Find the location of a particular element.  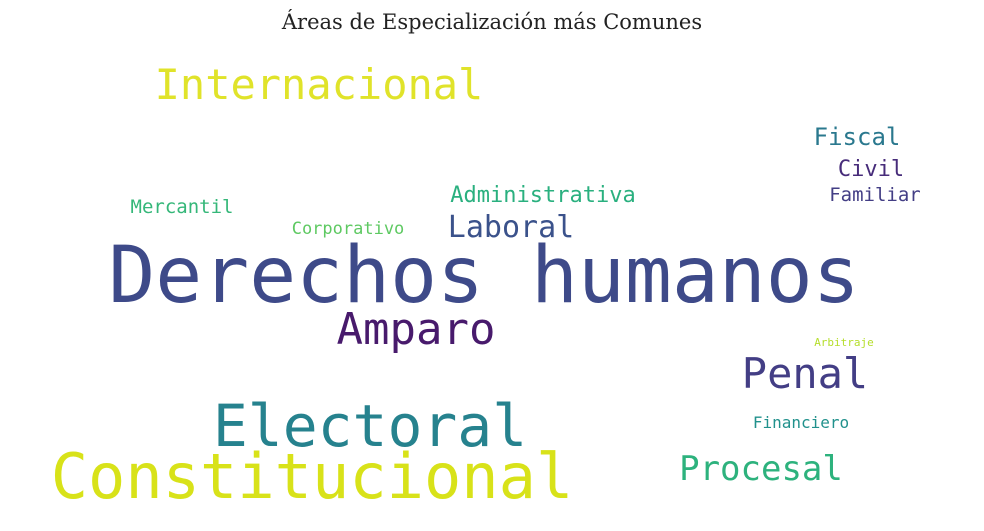

word-derechos-humanos: Derechos humanos is located at coordinates (483, 276).